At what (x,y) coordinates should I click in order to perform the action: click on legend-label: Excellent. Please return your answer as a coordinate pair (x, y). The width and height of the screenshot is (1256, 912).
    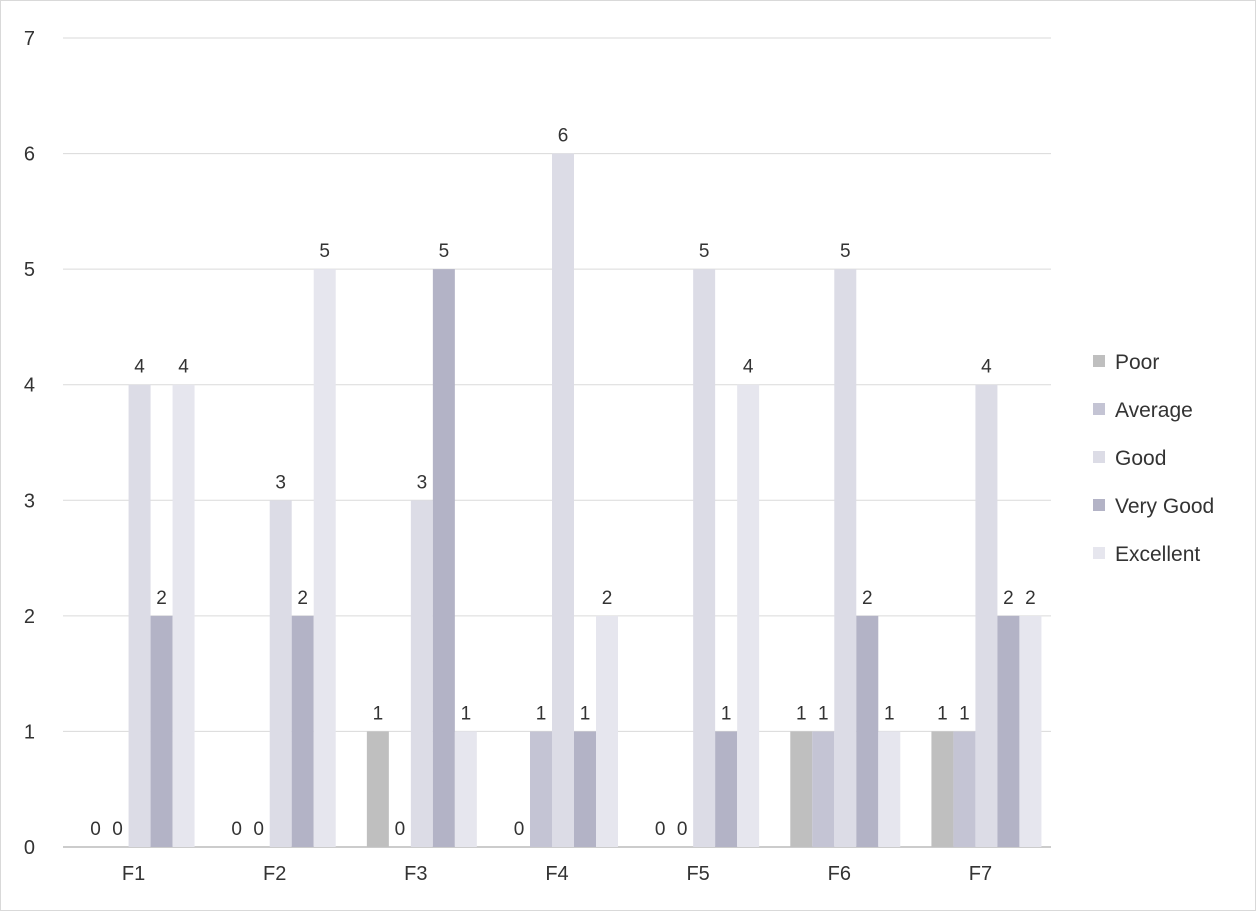
    Looking at the image, I should click on (1157, 554).